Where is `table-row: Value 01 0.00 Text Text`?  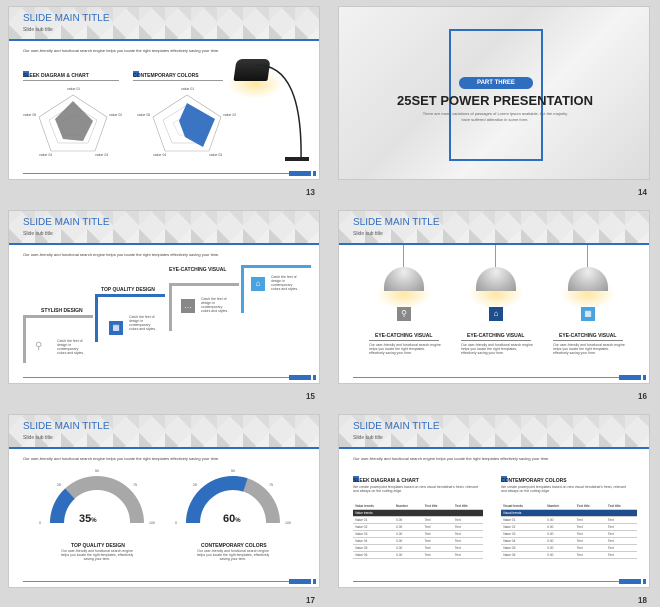 table-row: Value 01 0.00 Text Text is located at coordinates (418, 520).